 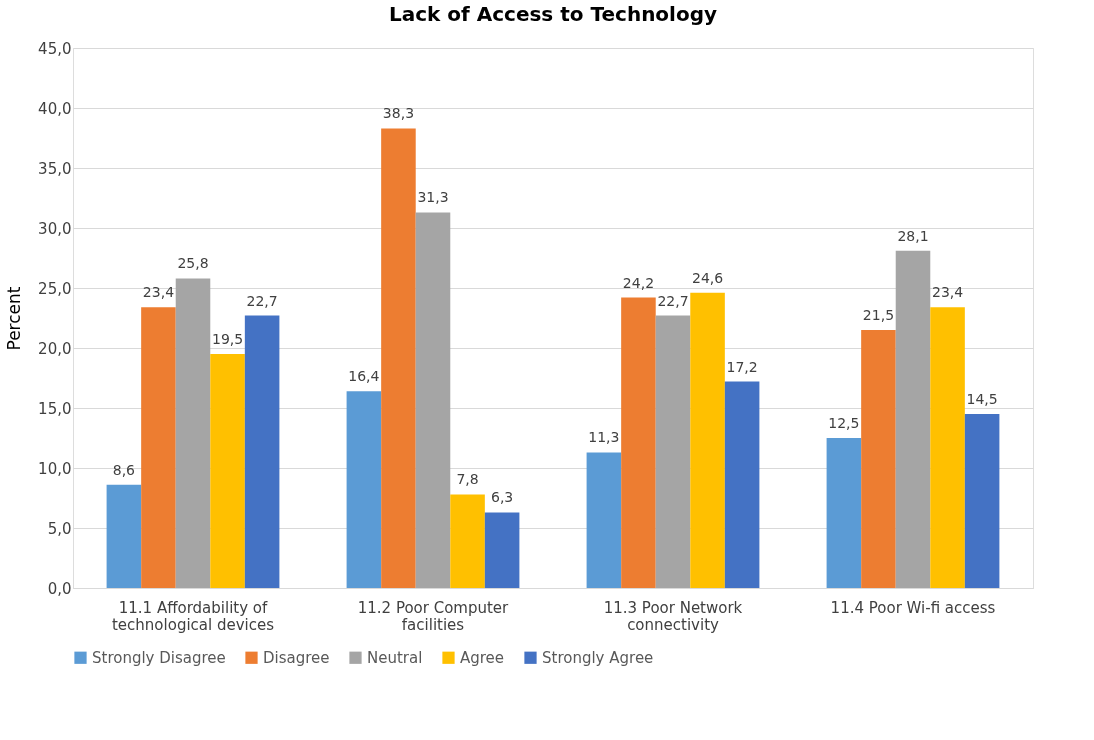 I want to click on legend-label: Neutral, so click(x=395, y=657).